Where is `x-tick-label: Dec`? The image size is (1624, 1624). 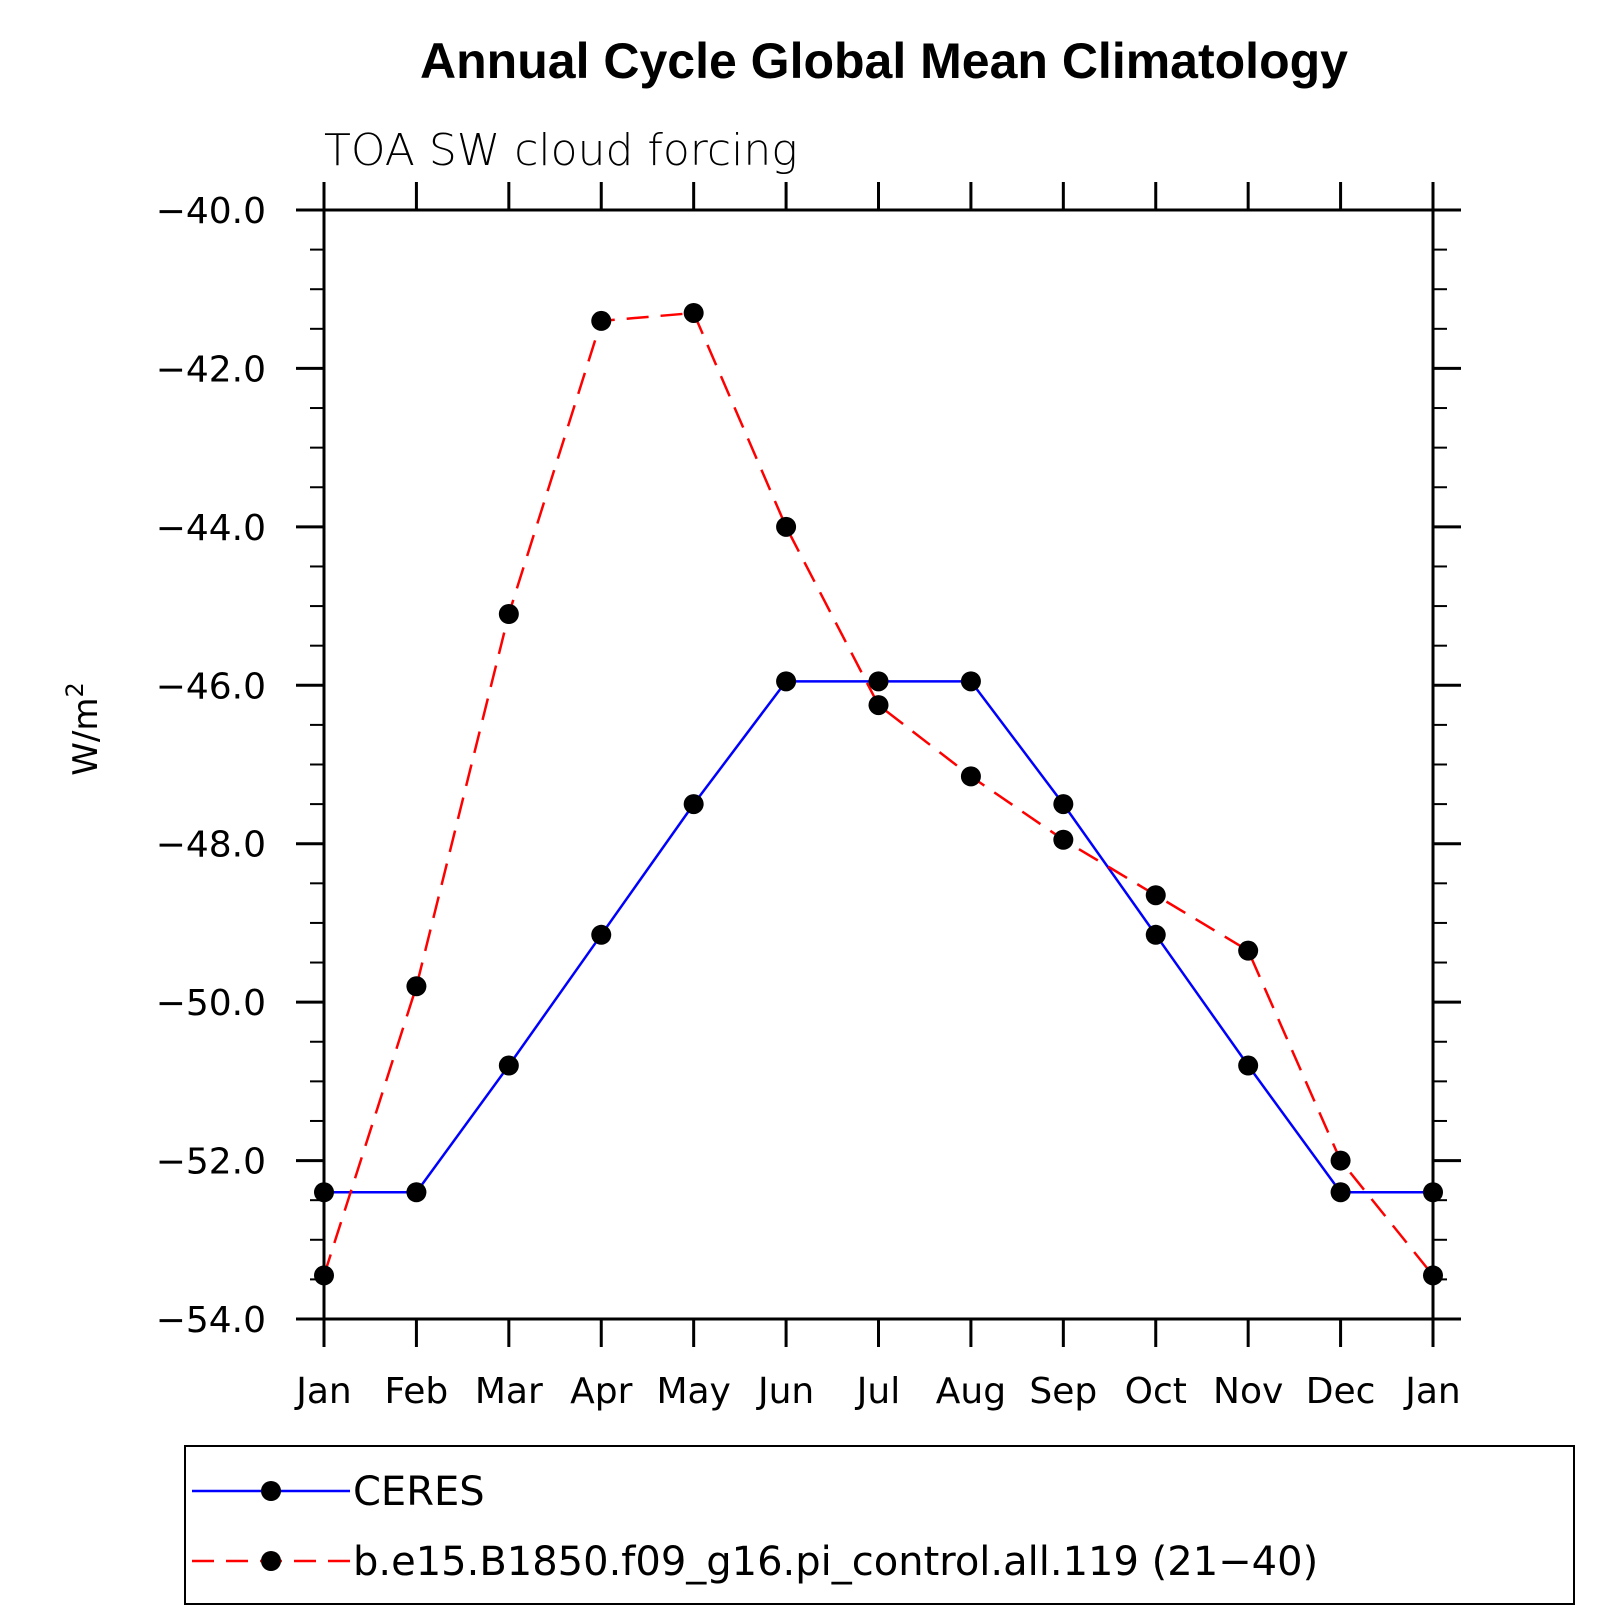
x-tick-label: Dec is located at coordinates (1341, 1391).